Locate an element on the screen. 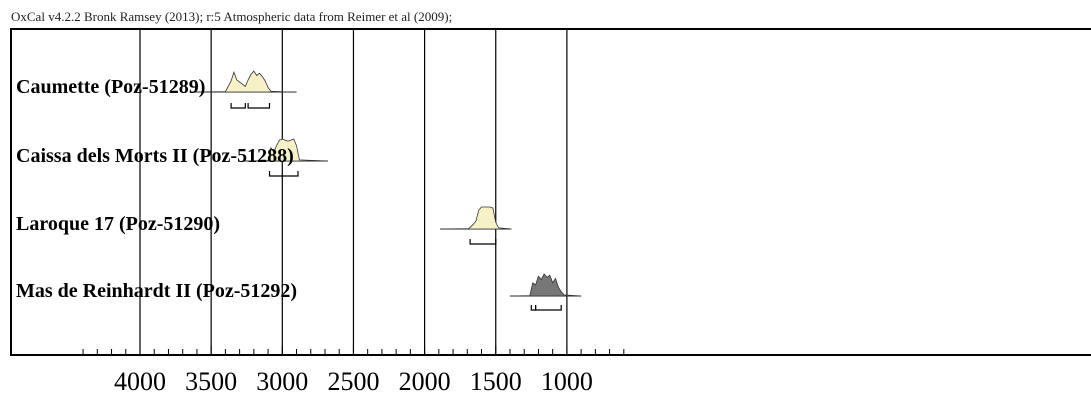 The image size is (1091, 394). tick-label-1500: 1500 is located at coordinates (496, 380).